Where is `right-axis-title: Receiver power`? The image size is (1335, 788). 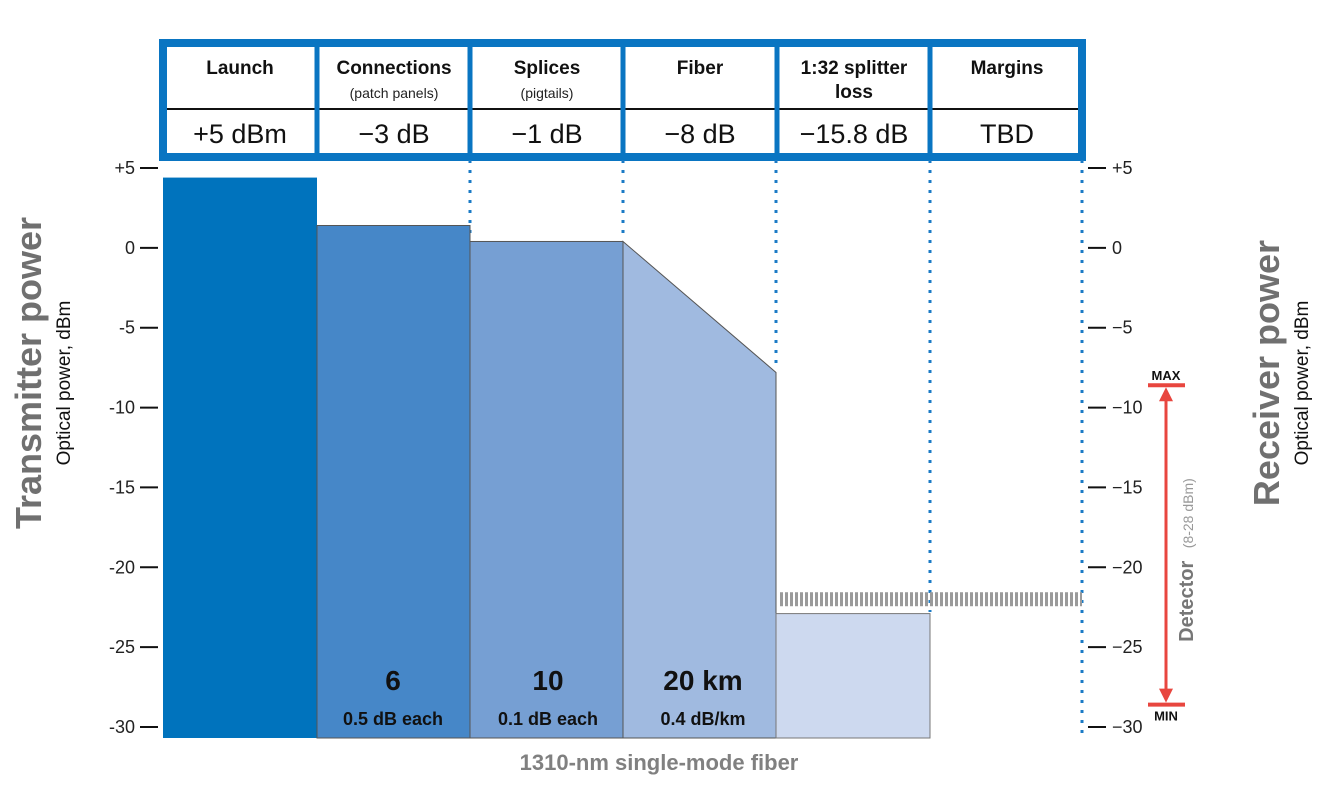 right-axis-title: Receiver power is located at coordinates (1266, 373).